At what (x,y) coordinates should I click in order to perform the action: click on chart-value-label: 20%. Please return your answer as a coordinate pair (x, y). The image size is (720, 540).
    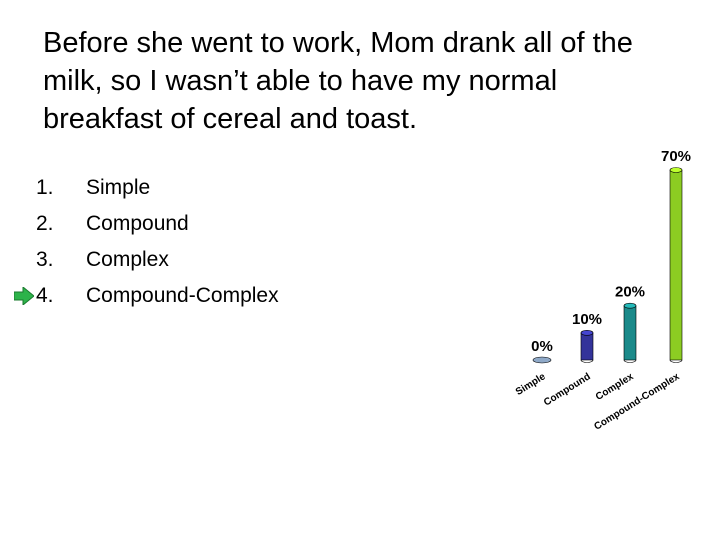
    Looking at the image, I should click on (630, 292).